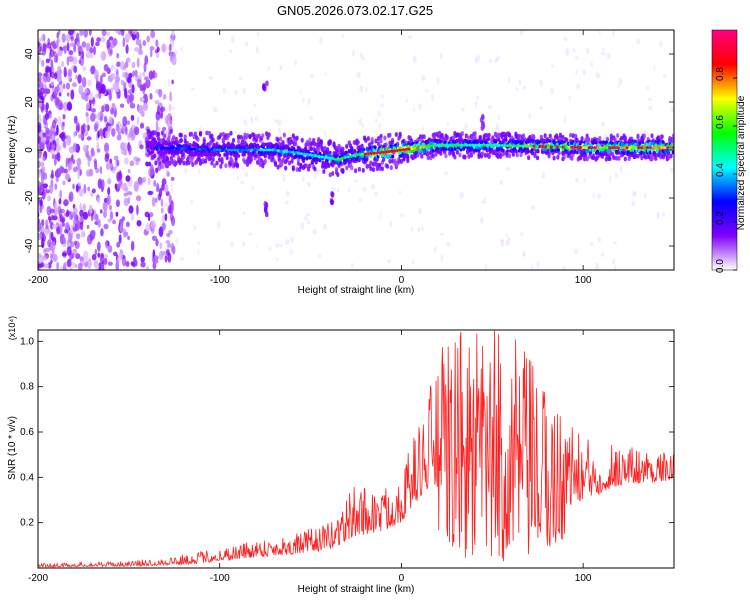  Describe the element at coordinates (583, 280) in the screenshot. I see `x-tick-label: 100` at that location.